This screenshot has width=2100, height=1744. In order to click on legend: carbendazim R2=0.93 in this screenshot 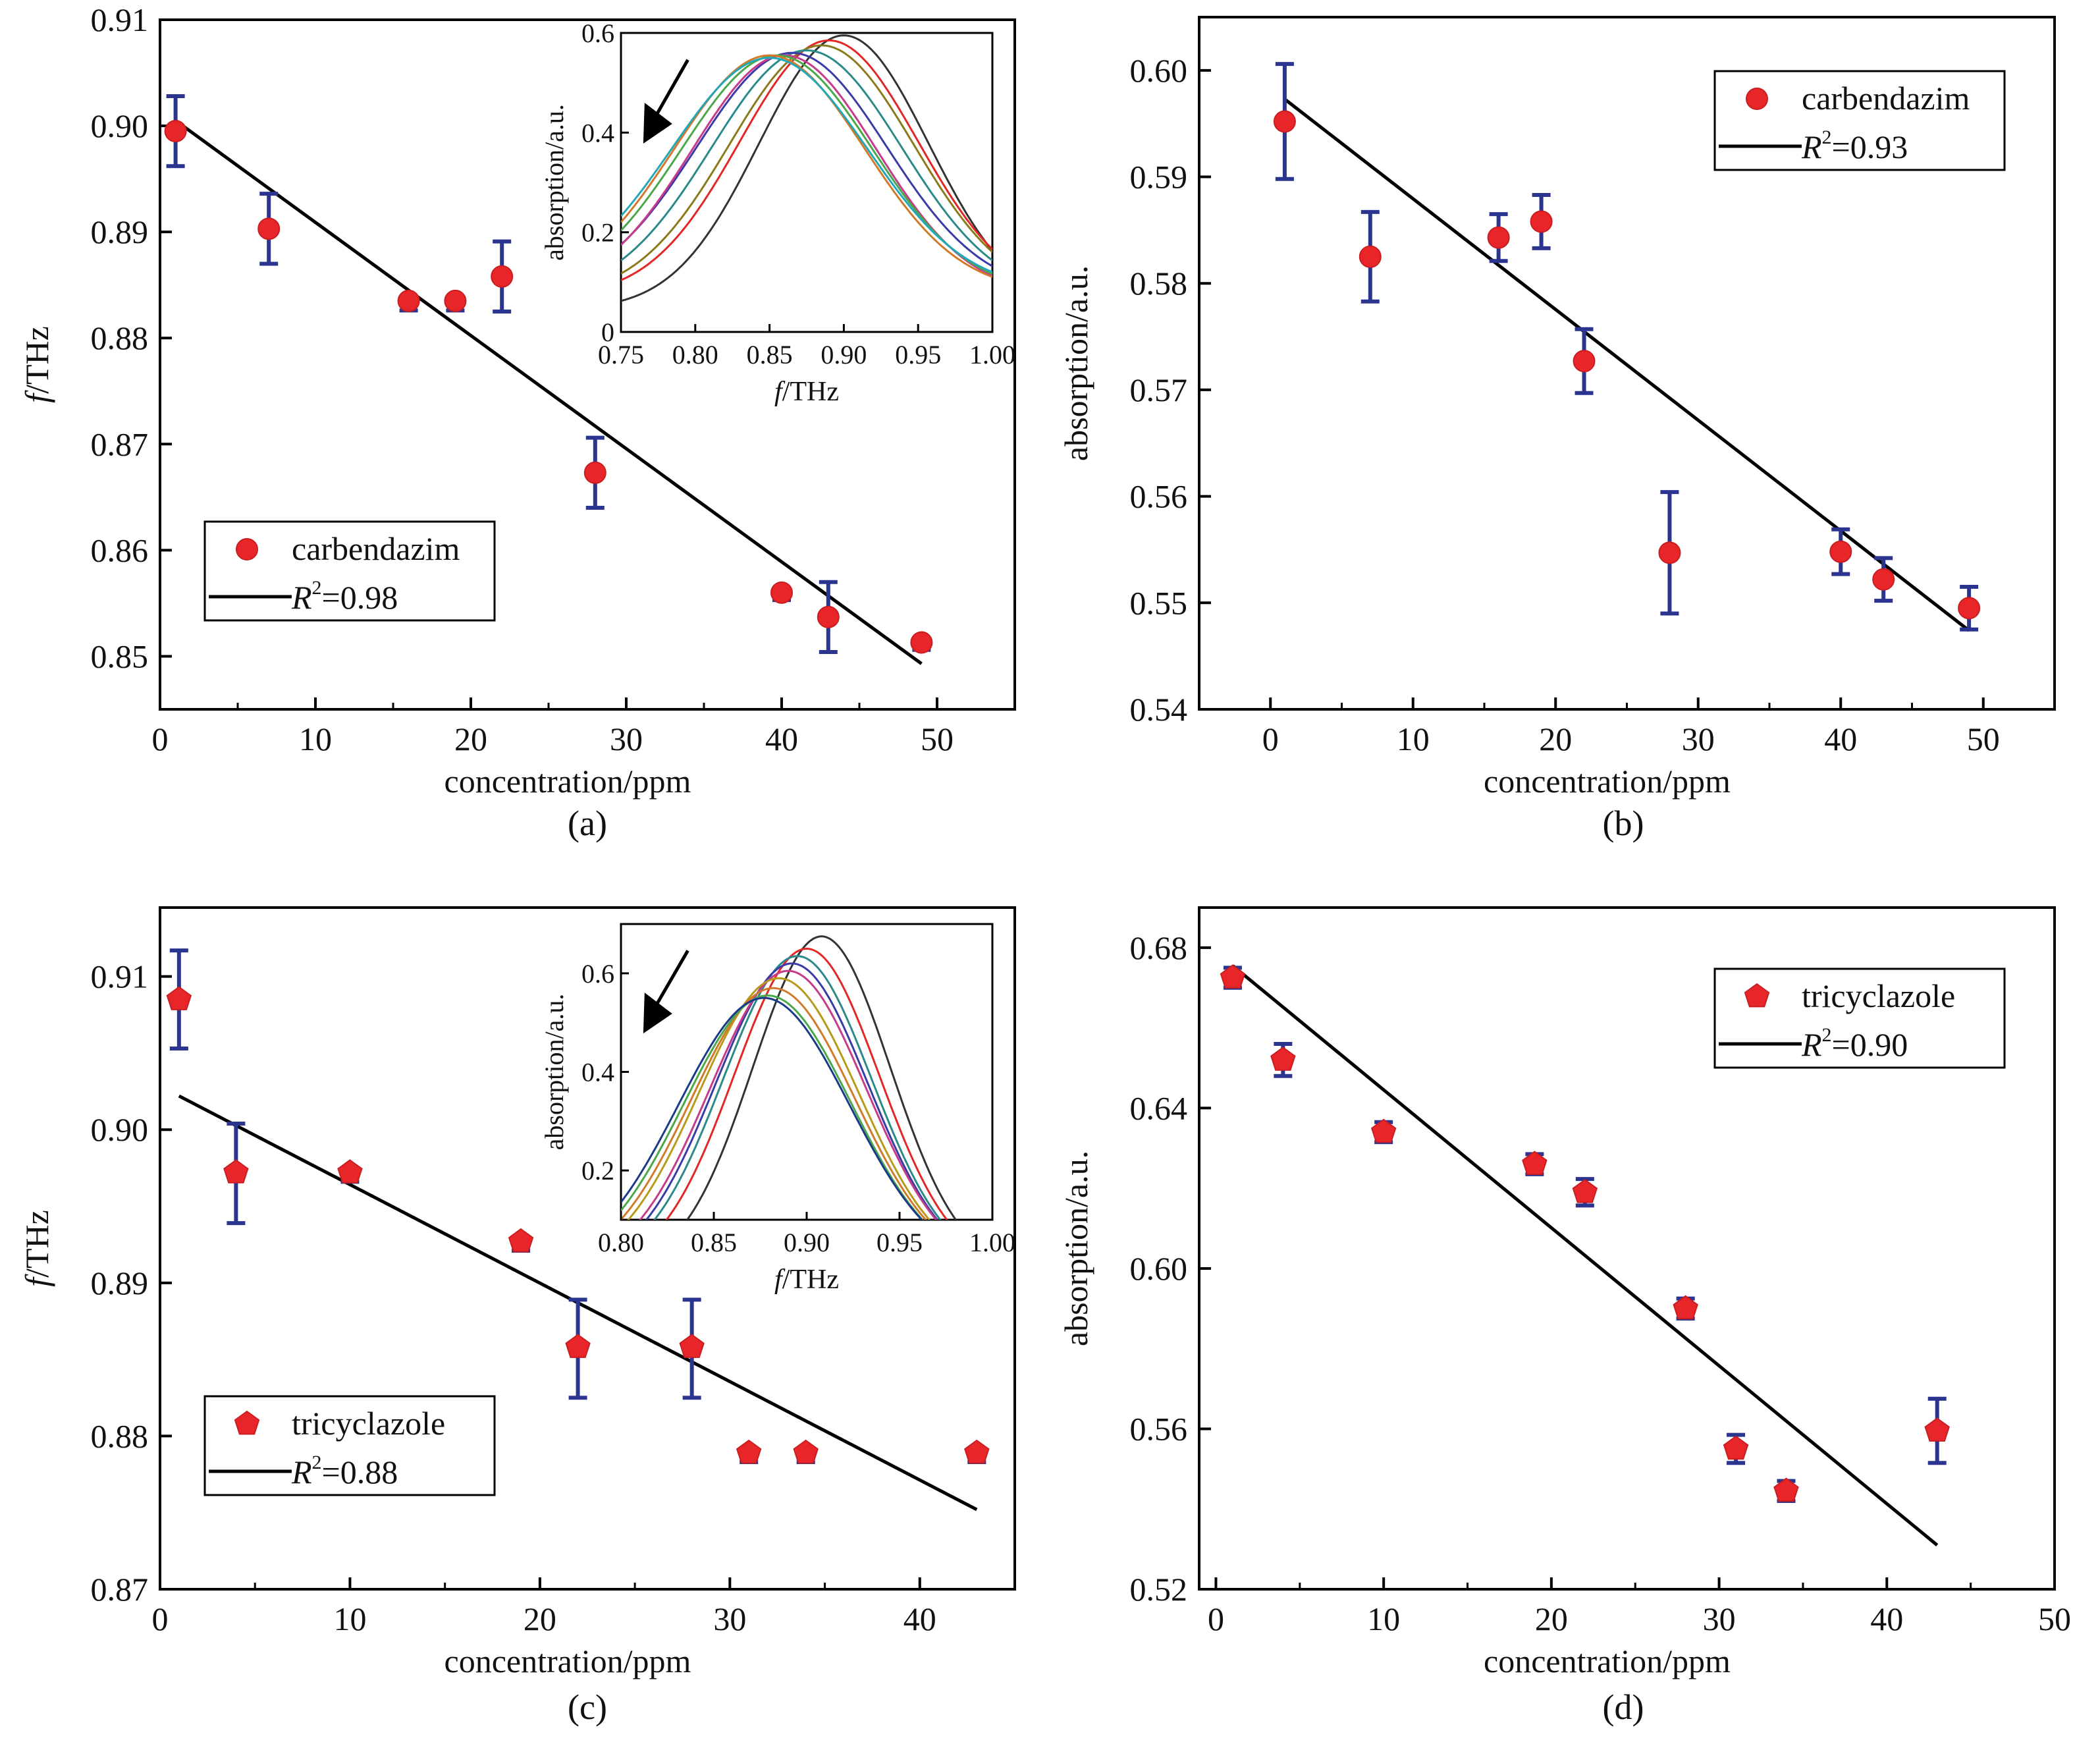, I will do `click(1859, 120)`.